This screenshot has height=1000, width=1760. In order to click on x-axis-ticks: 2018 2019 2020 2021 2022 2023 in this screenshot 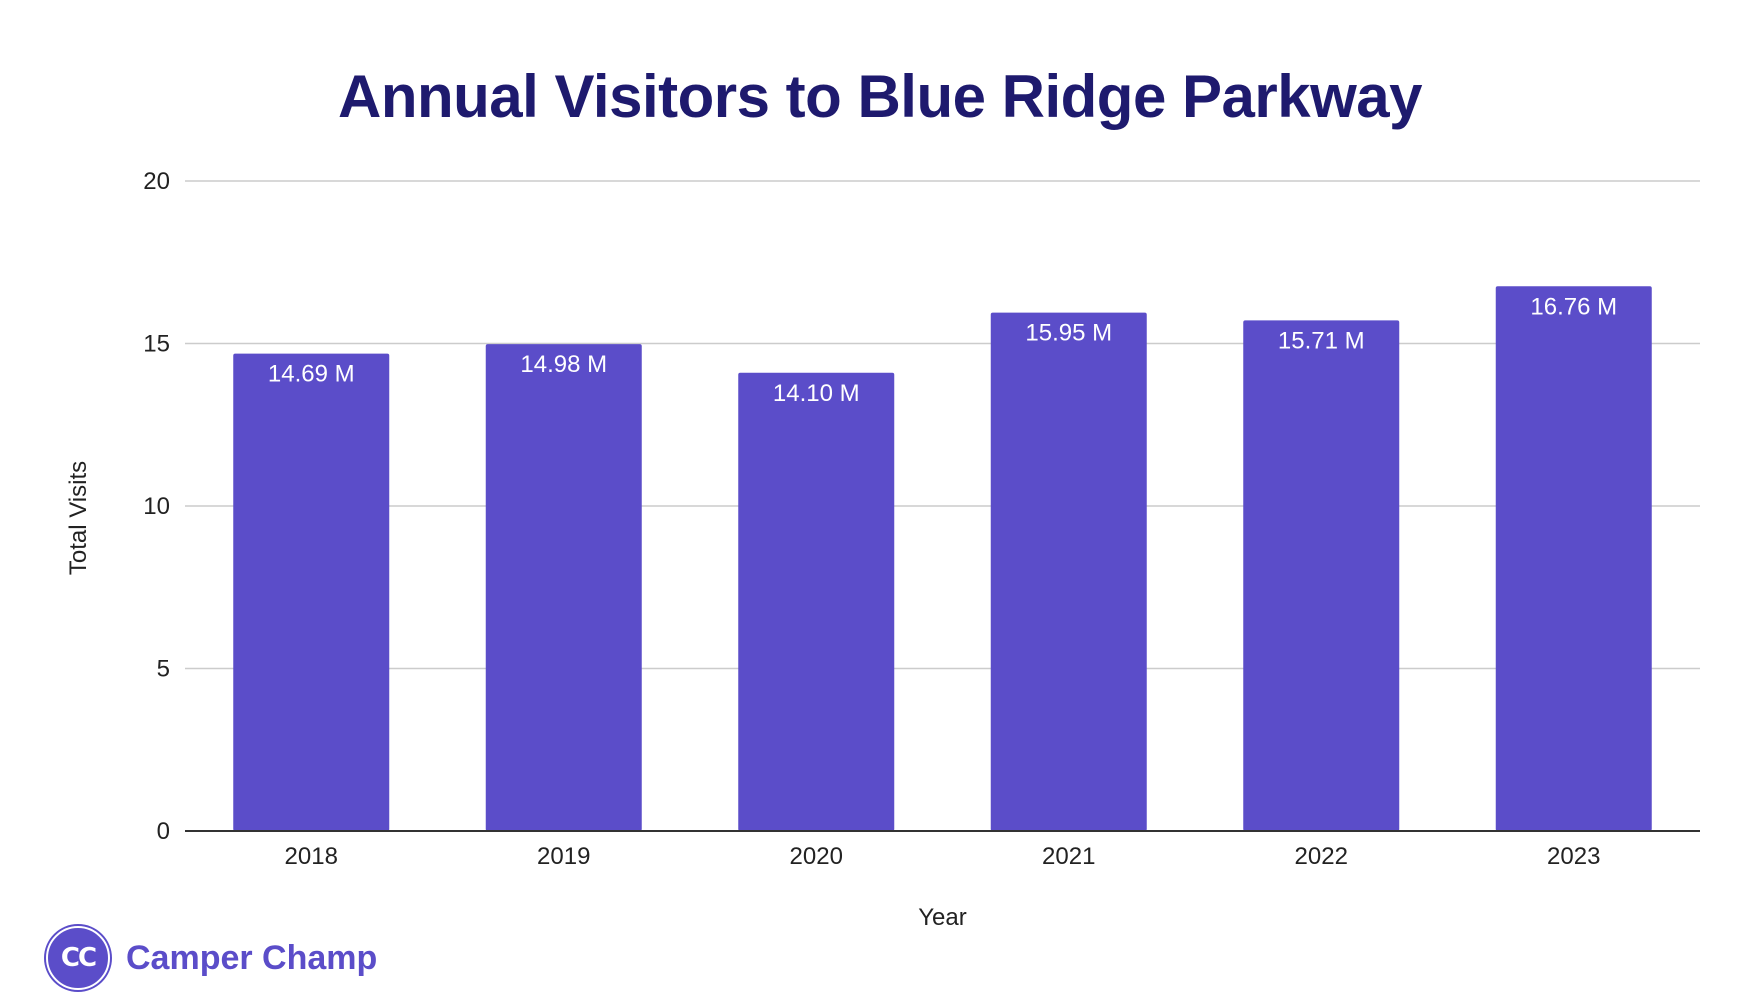, I will do `click(943, 856)`.